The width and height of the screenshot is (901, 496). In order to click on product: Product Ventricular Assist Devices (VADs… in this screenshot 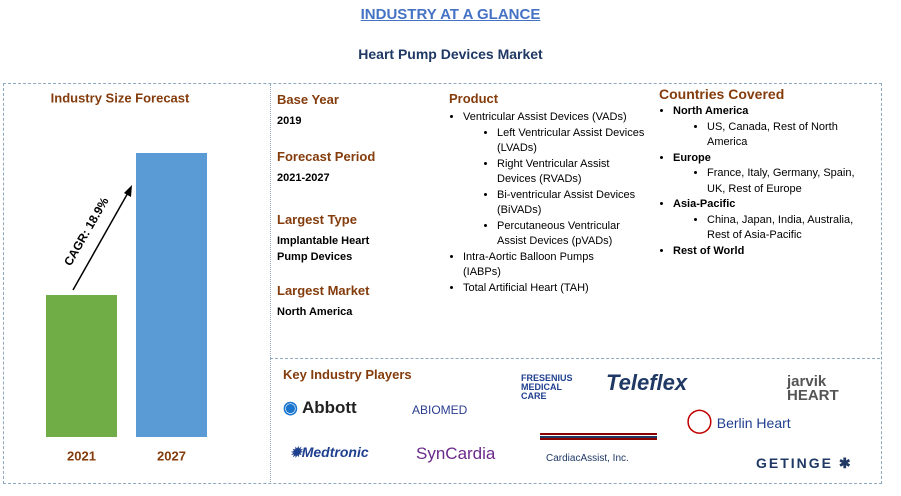, I will do `click(549, 193)`.